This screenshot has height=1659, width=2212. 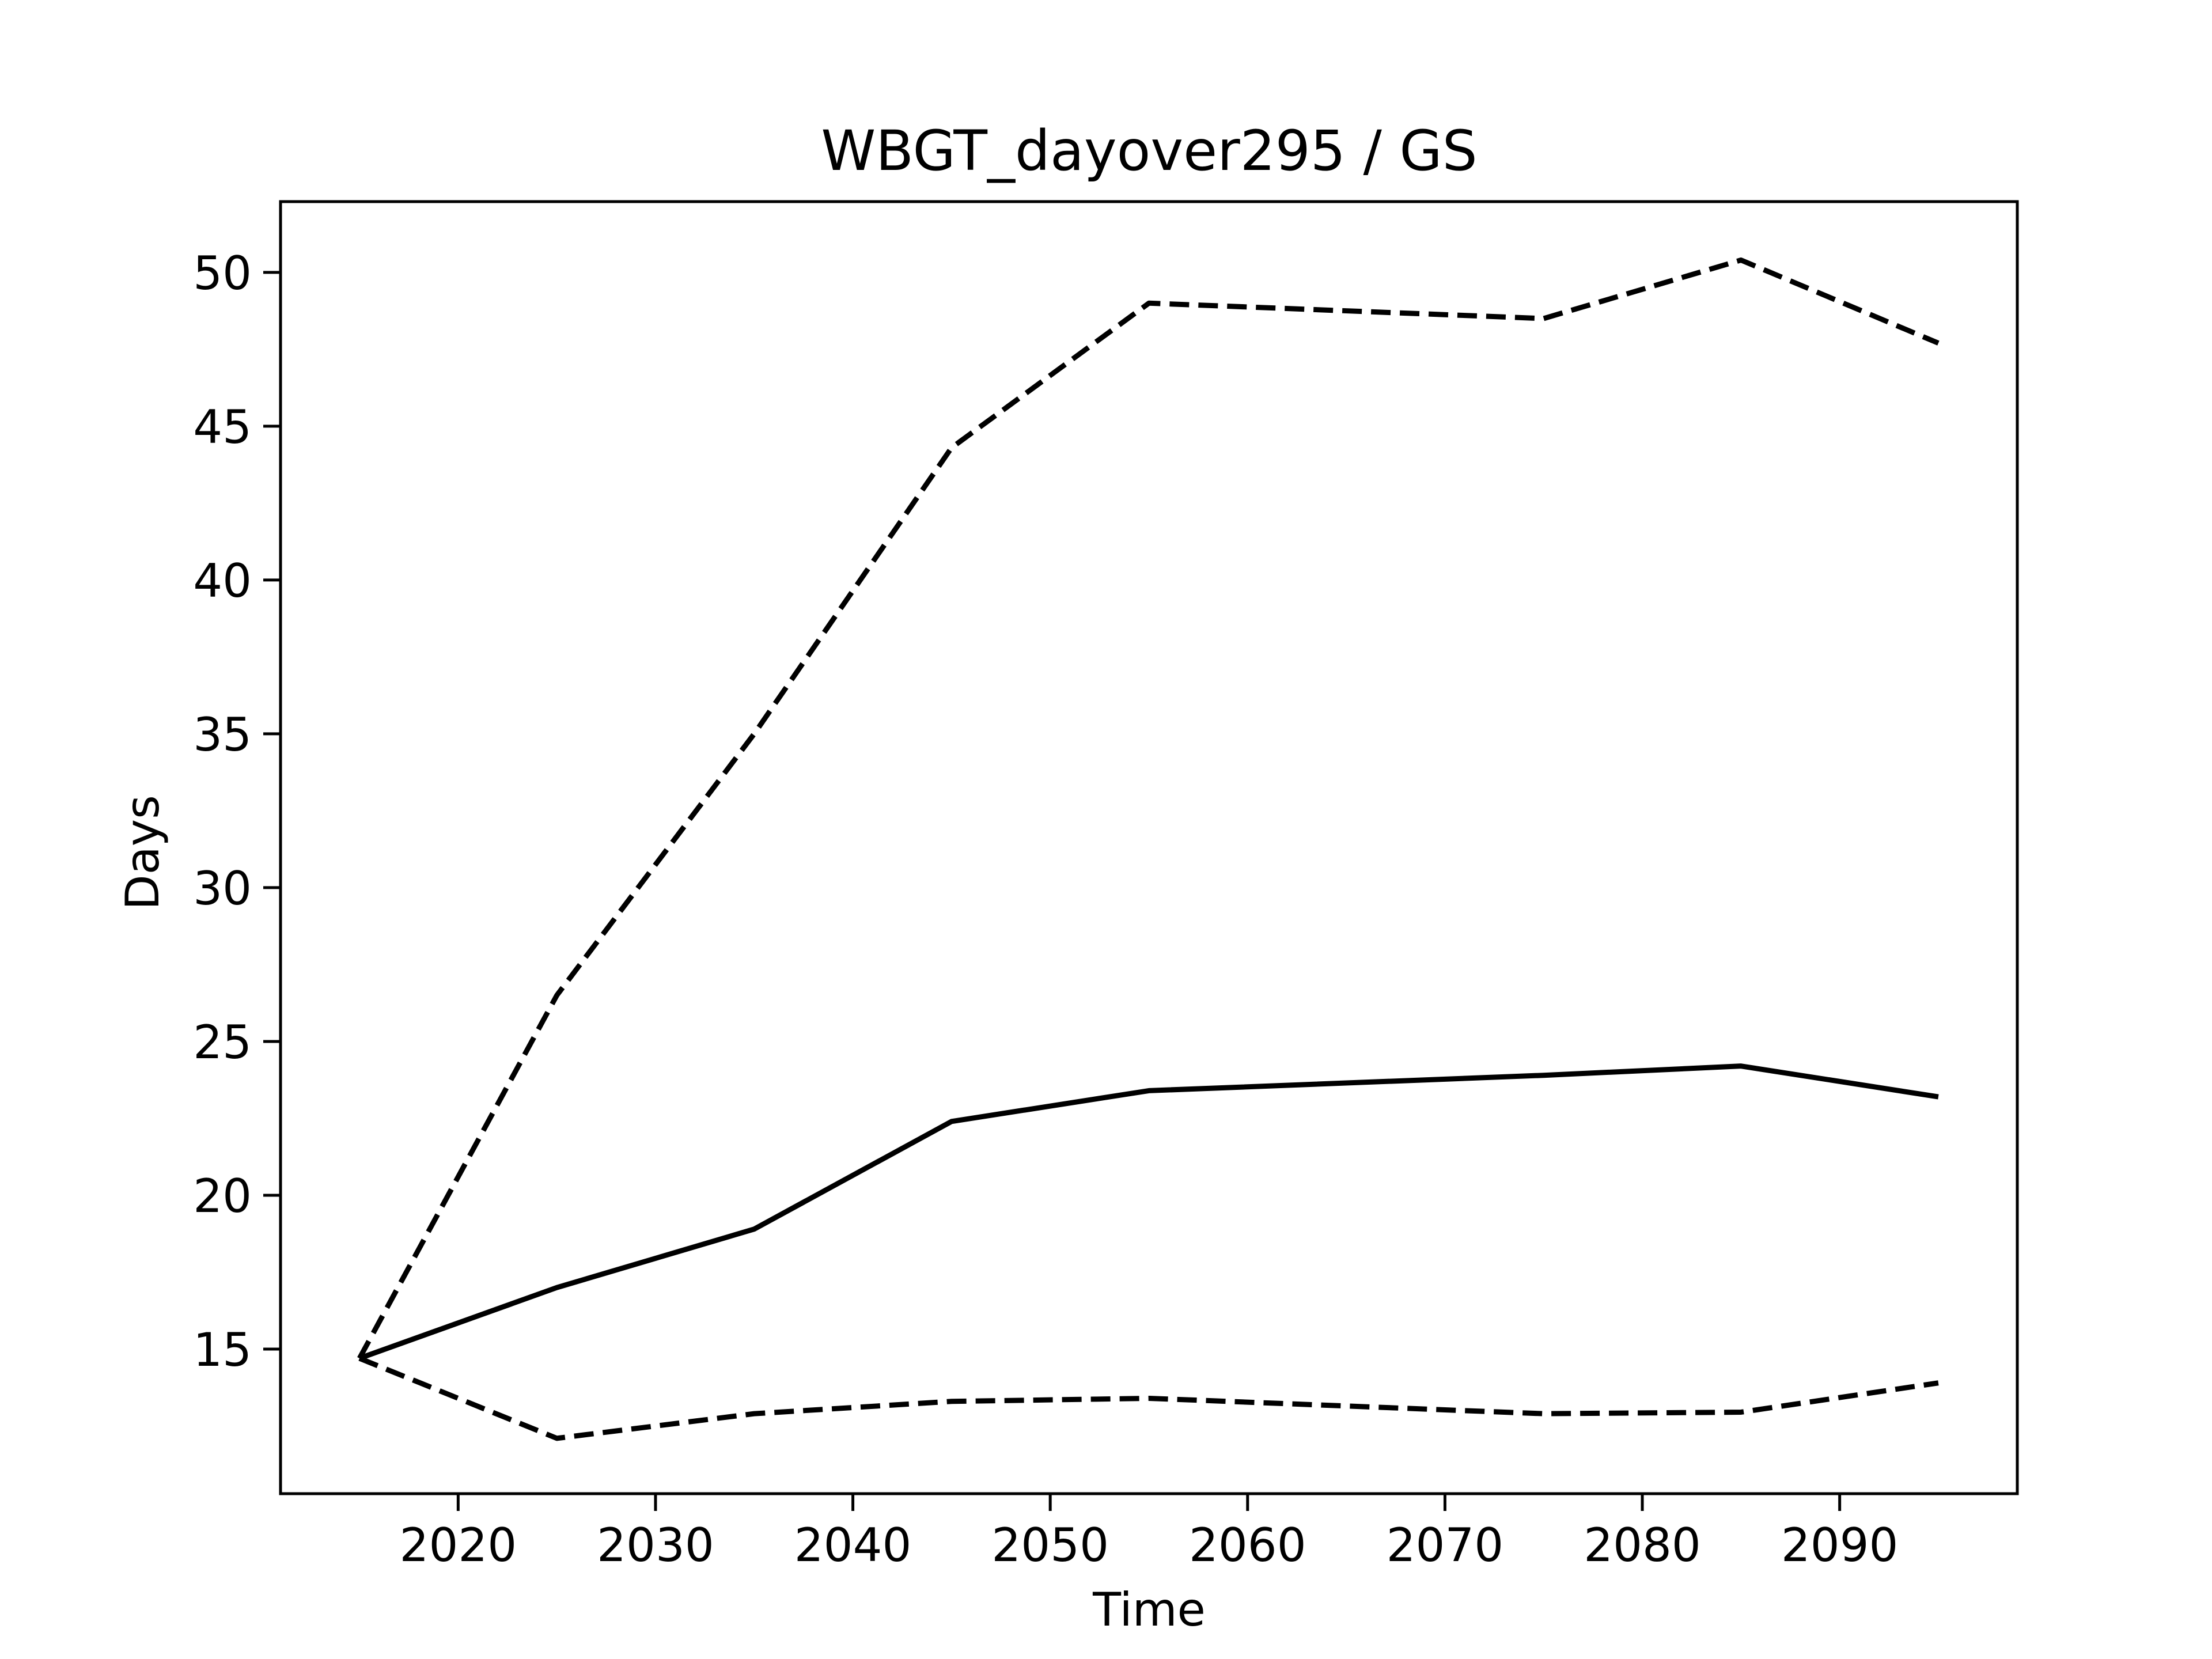 What do you see at coordinates (1149, 1610) in the screenshot?
I see `x-axis-label: Time` at bounding box center [1149, 1610].